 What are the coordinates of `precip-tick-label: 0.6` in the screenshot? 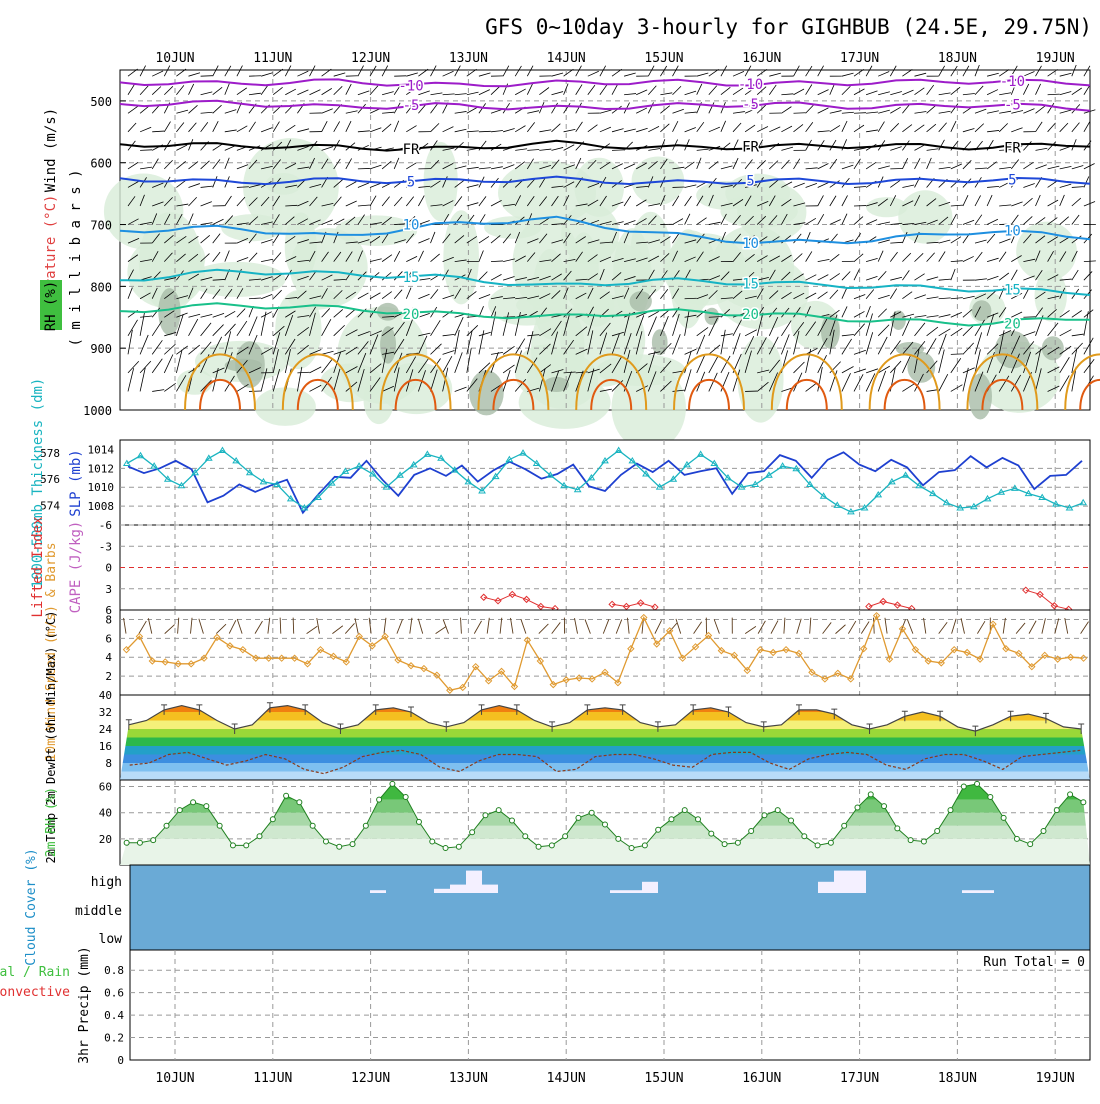 It's located at (114, 993).